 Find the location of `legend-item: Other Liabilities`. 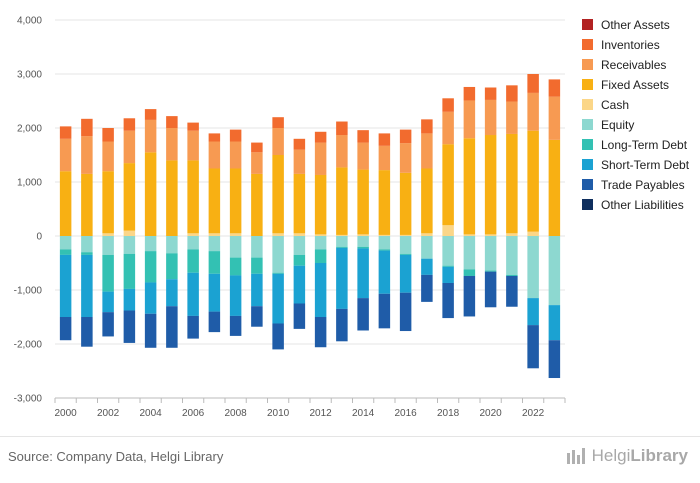

legend-item: Other Liabilities is located at coordinates (633, 205).